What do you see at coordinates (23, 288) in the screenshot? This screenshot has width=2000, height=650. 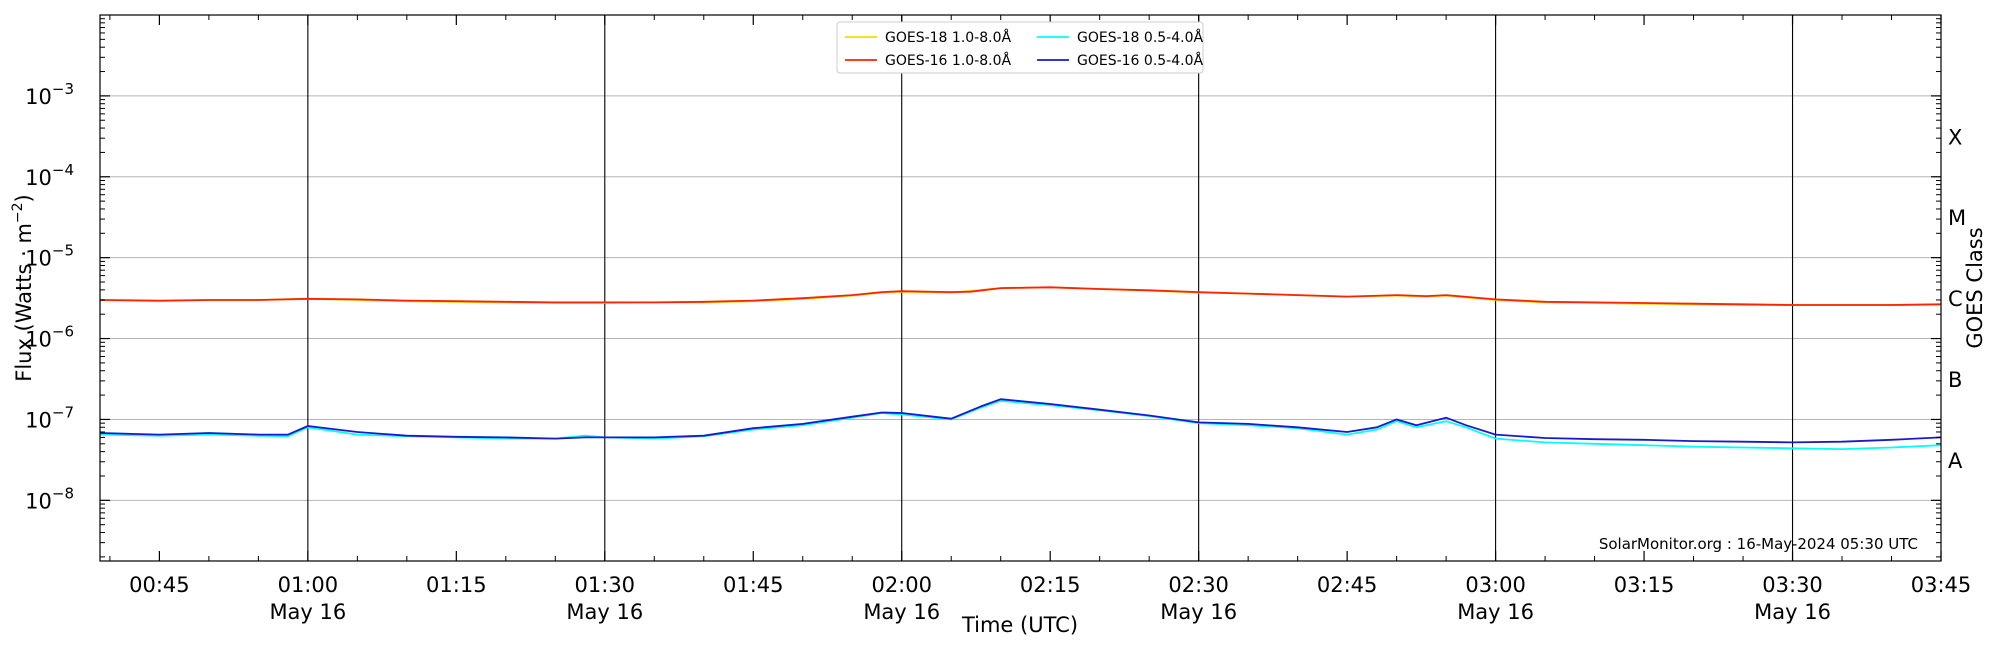 I see `y-axis-title: Flux (Watts · m−2)` at bounding box center [23, 288].